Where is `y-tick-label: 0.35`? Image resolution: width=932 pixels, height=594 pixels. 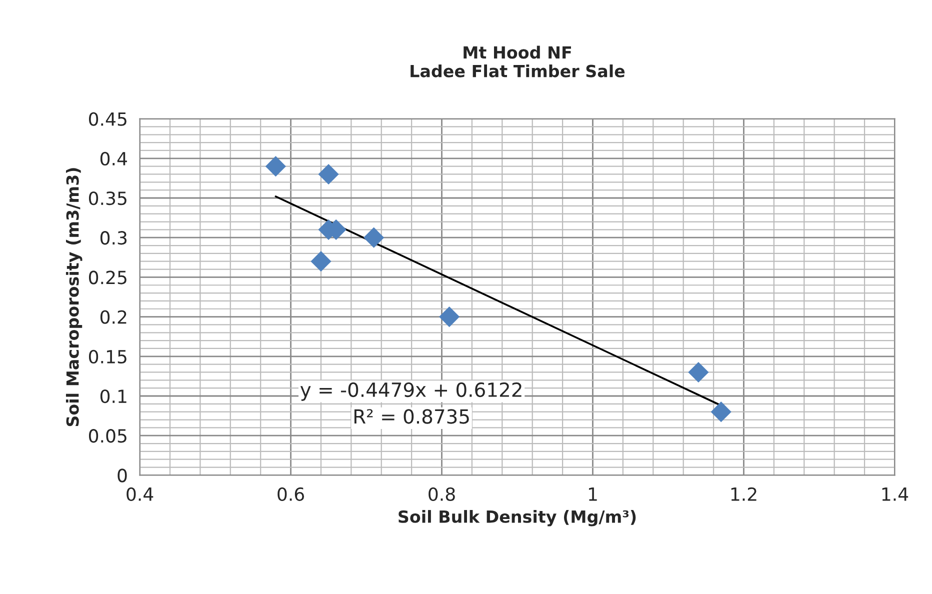
y-tick-label: 0.35 is located at coordinates (107, 198).